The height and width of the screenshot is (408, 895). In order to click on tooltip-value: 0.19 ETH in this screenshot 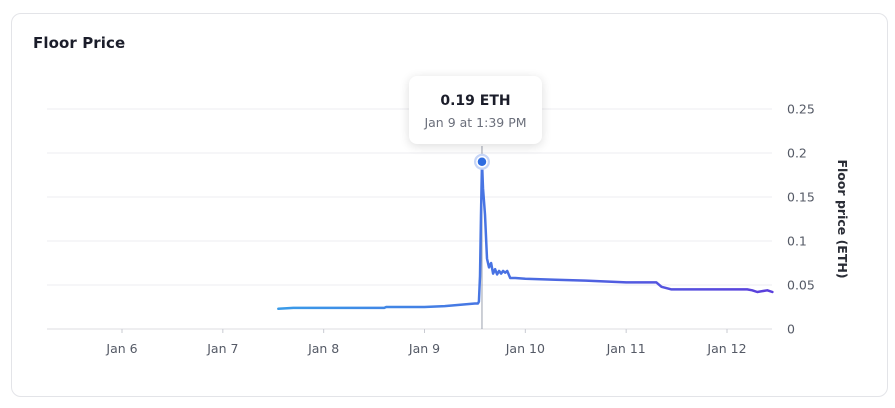, I will do `click(475, 101)`.